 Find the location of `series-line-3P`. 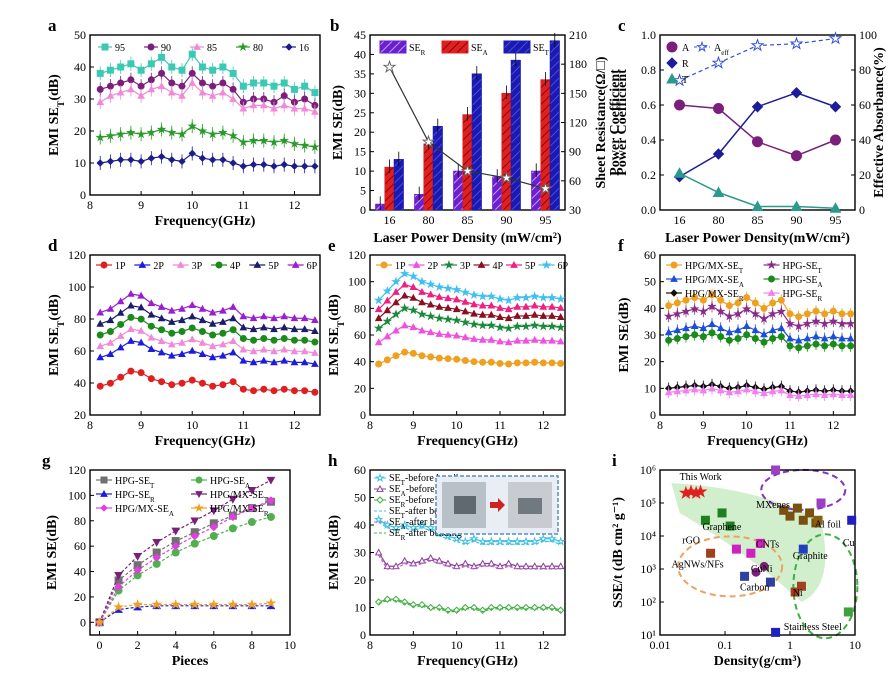

series-line-3P is located at coordinates (207, 341).